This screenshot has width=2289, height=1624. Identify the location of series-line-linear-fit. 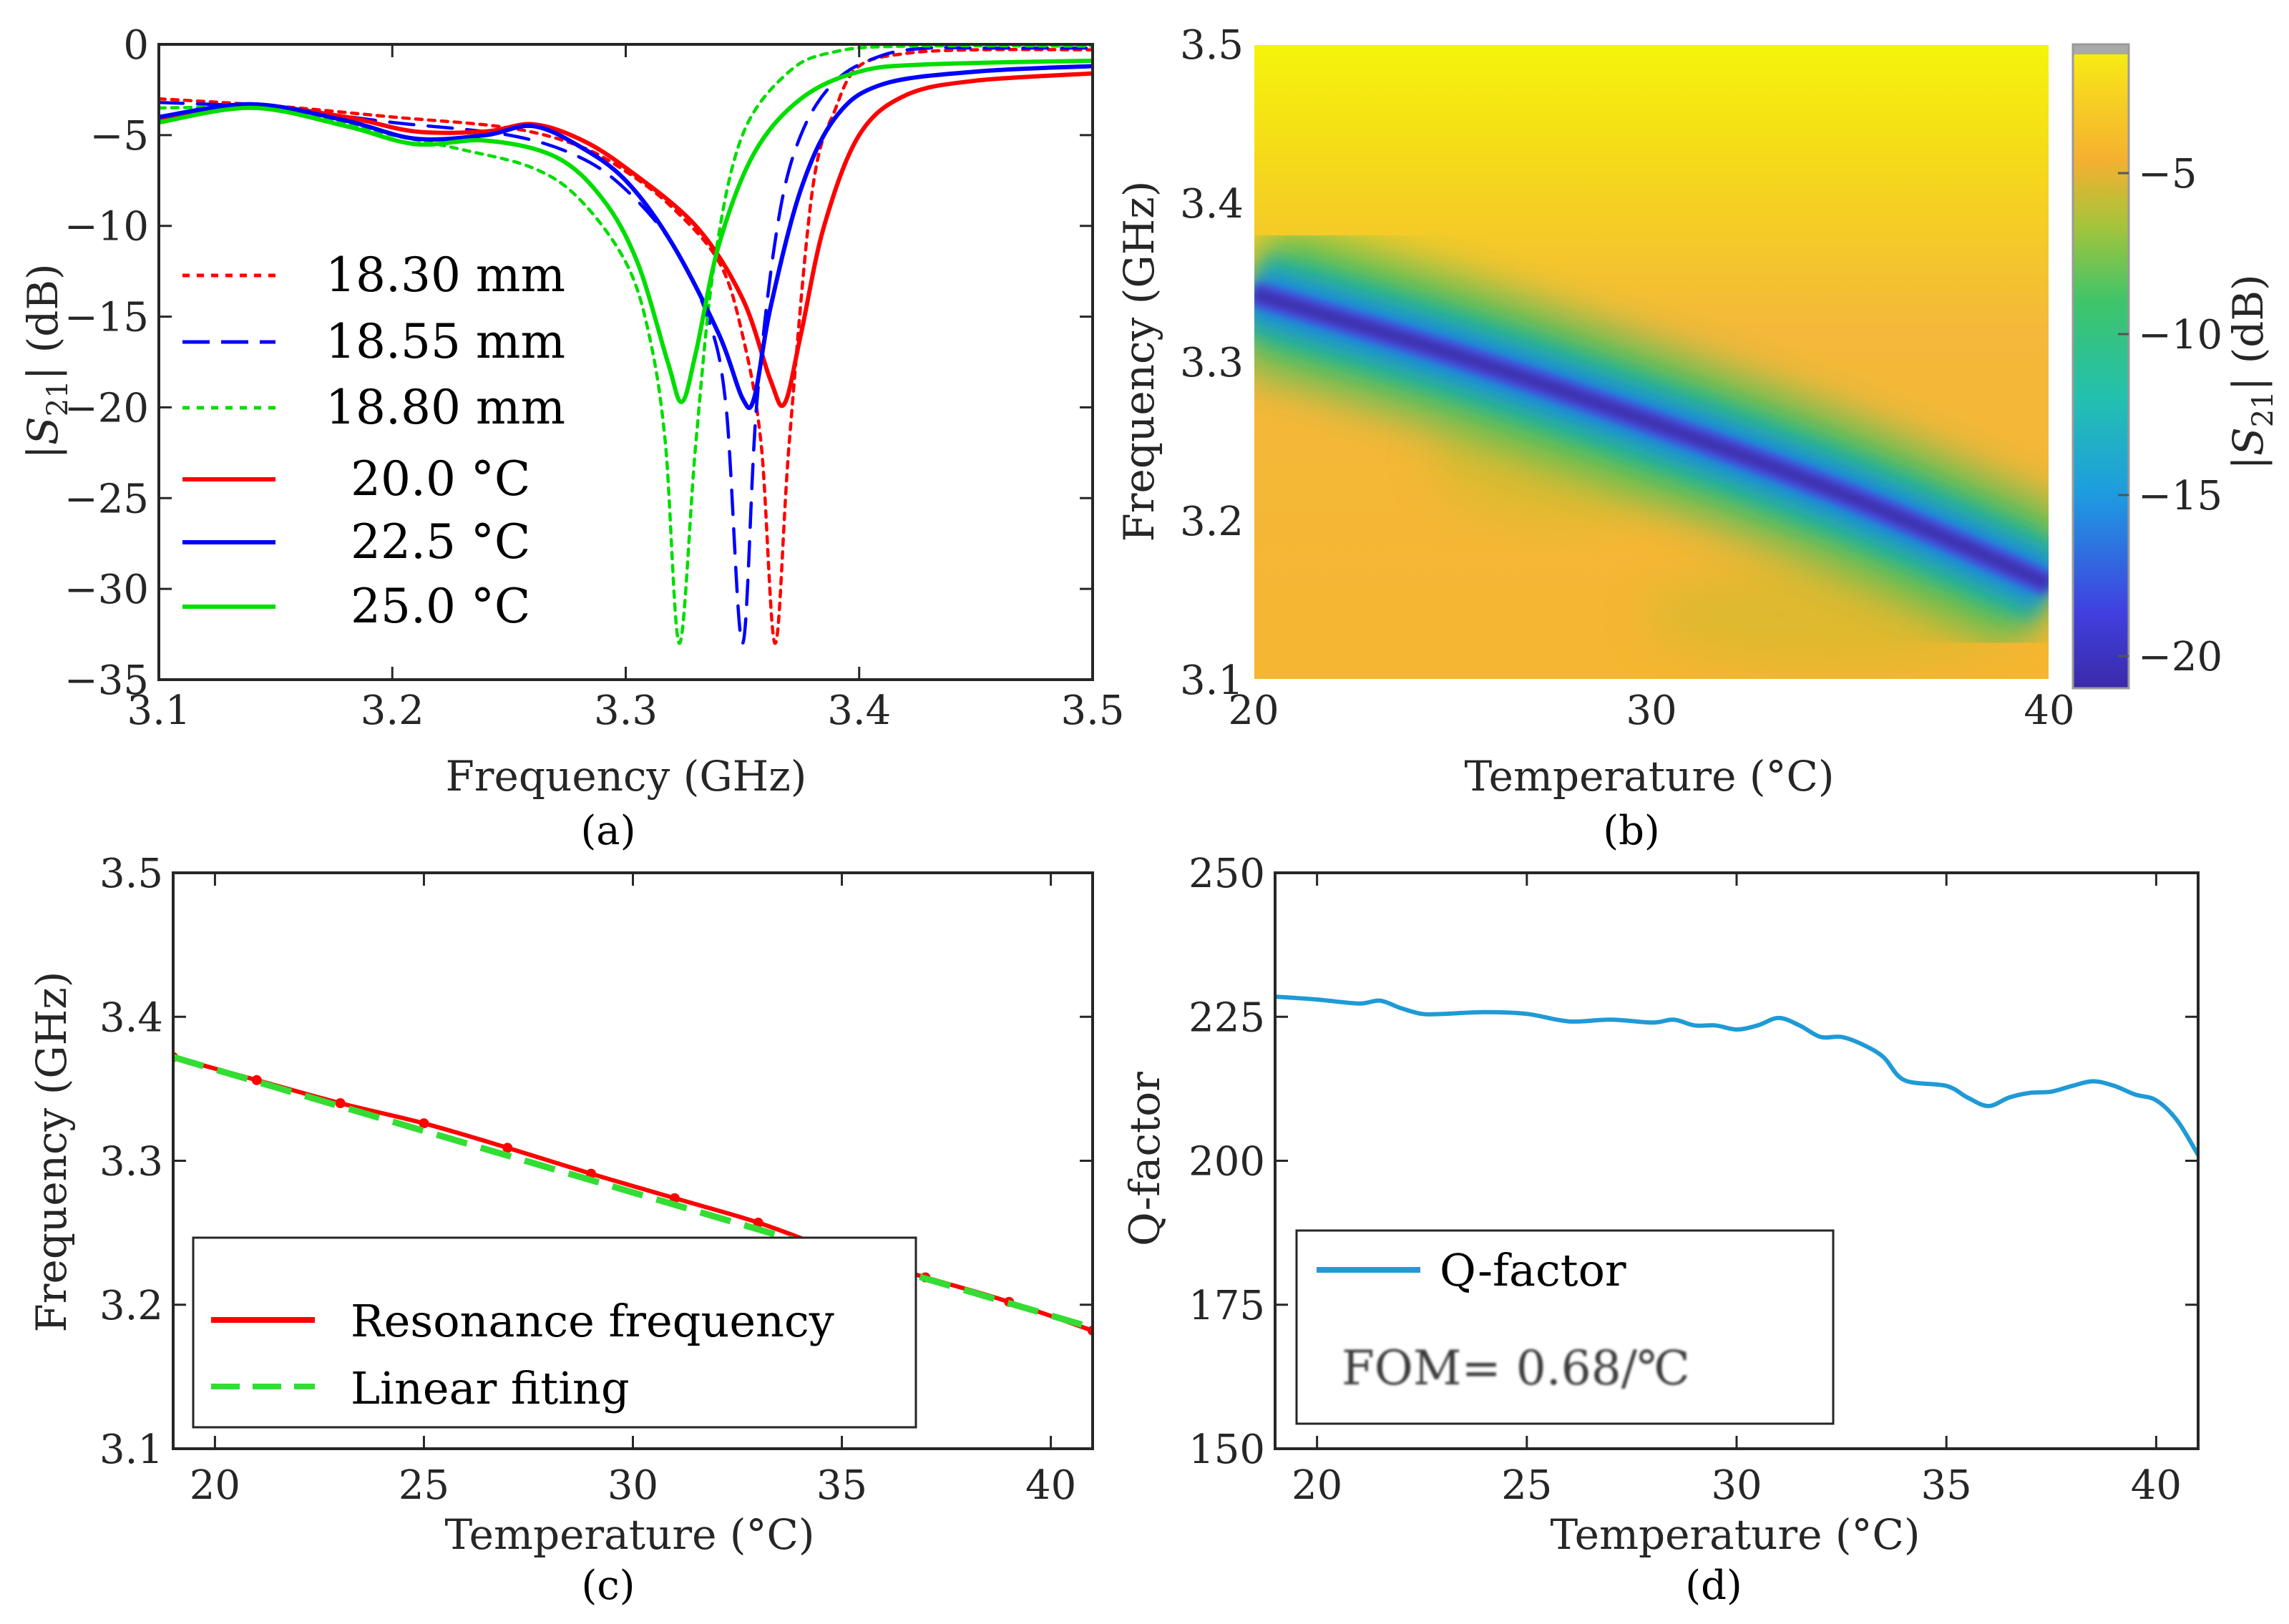
(633, 1192).